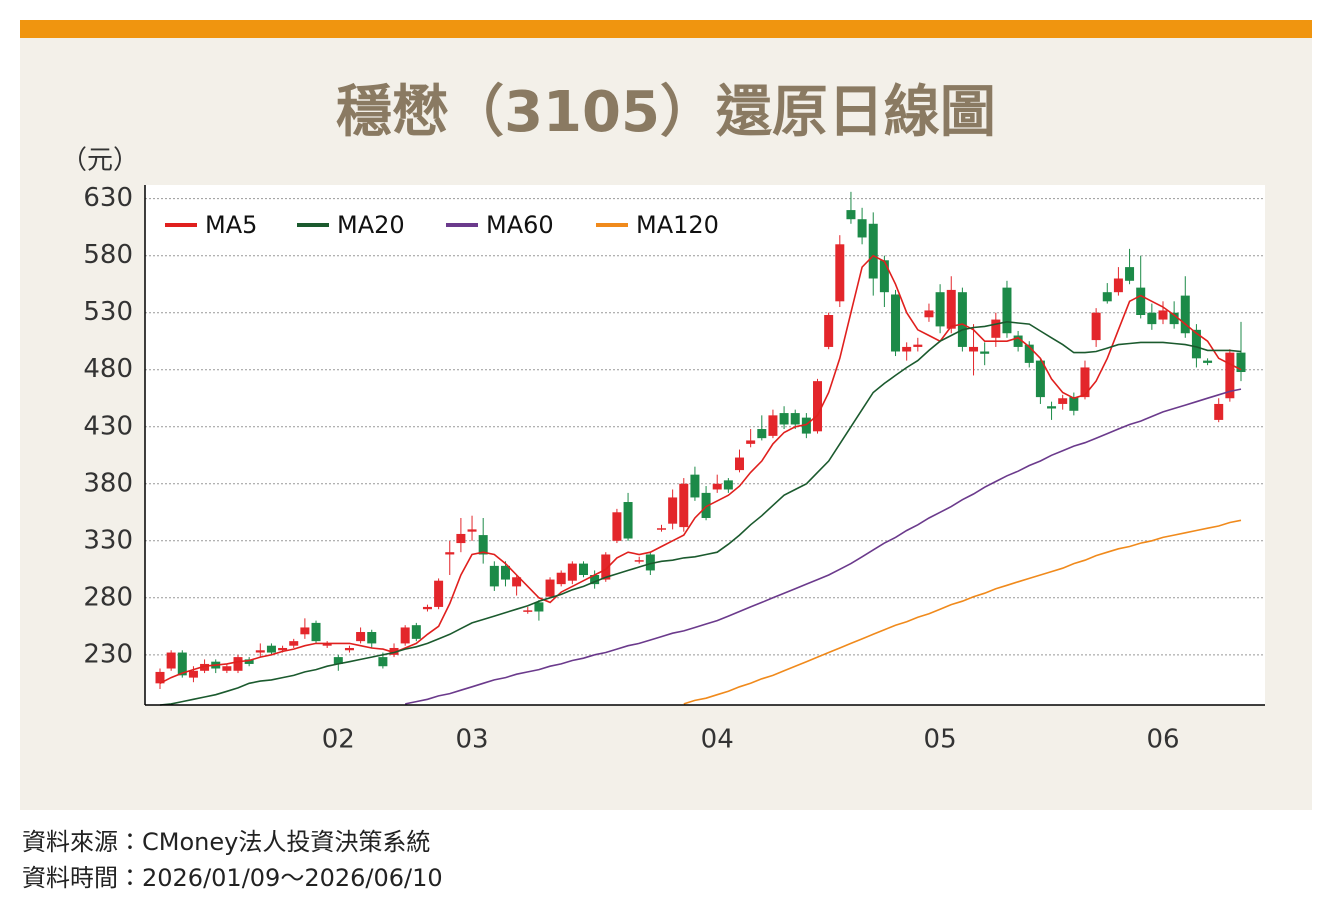 The image size is (1332, 912). I want to click on ma-line, so click(962, 612).